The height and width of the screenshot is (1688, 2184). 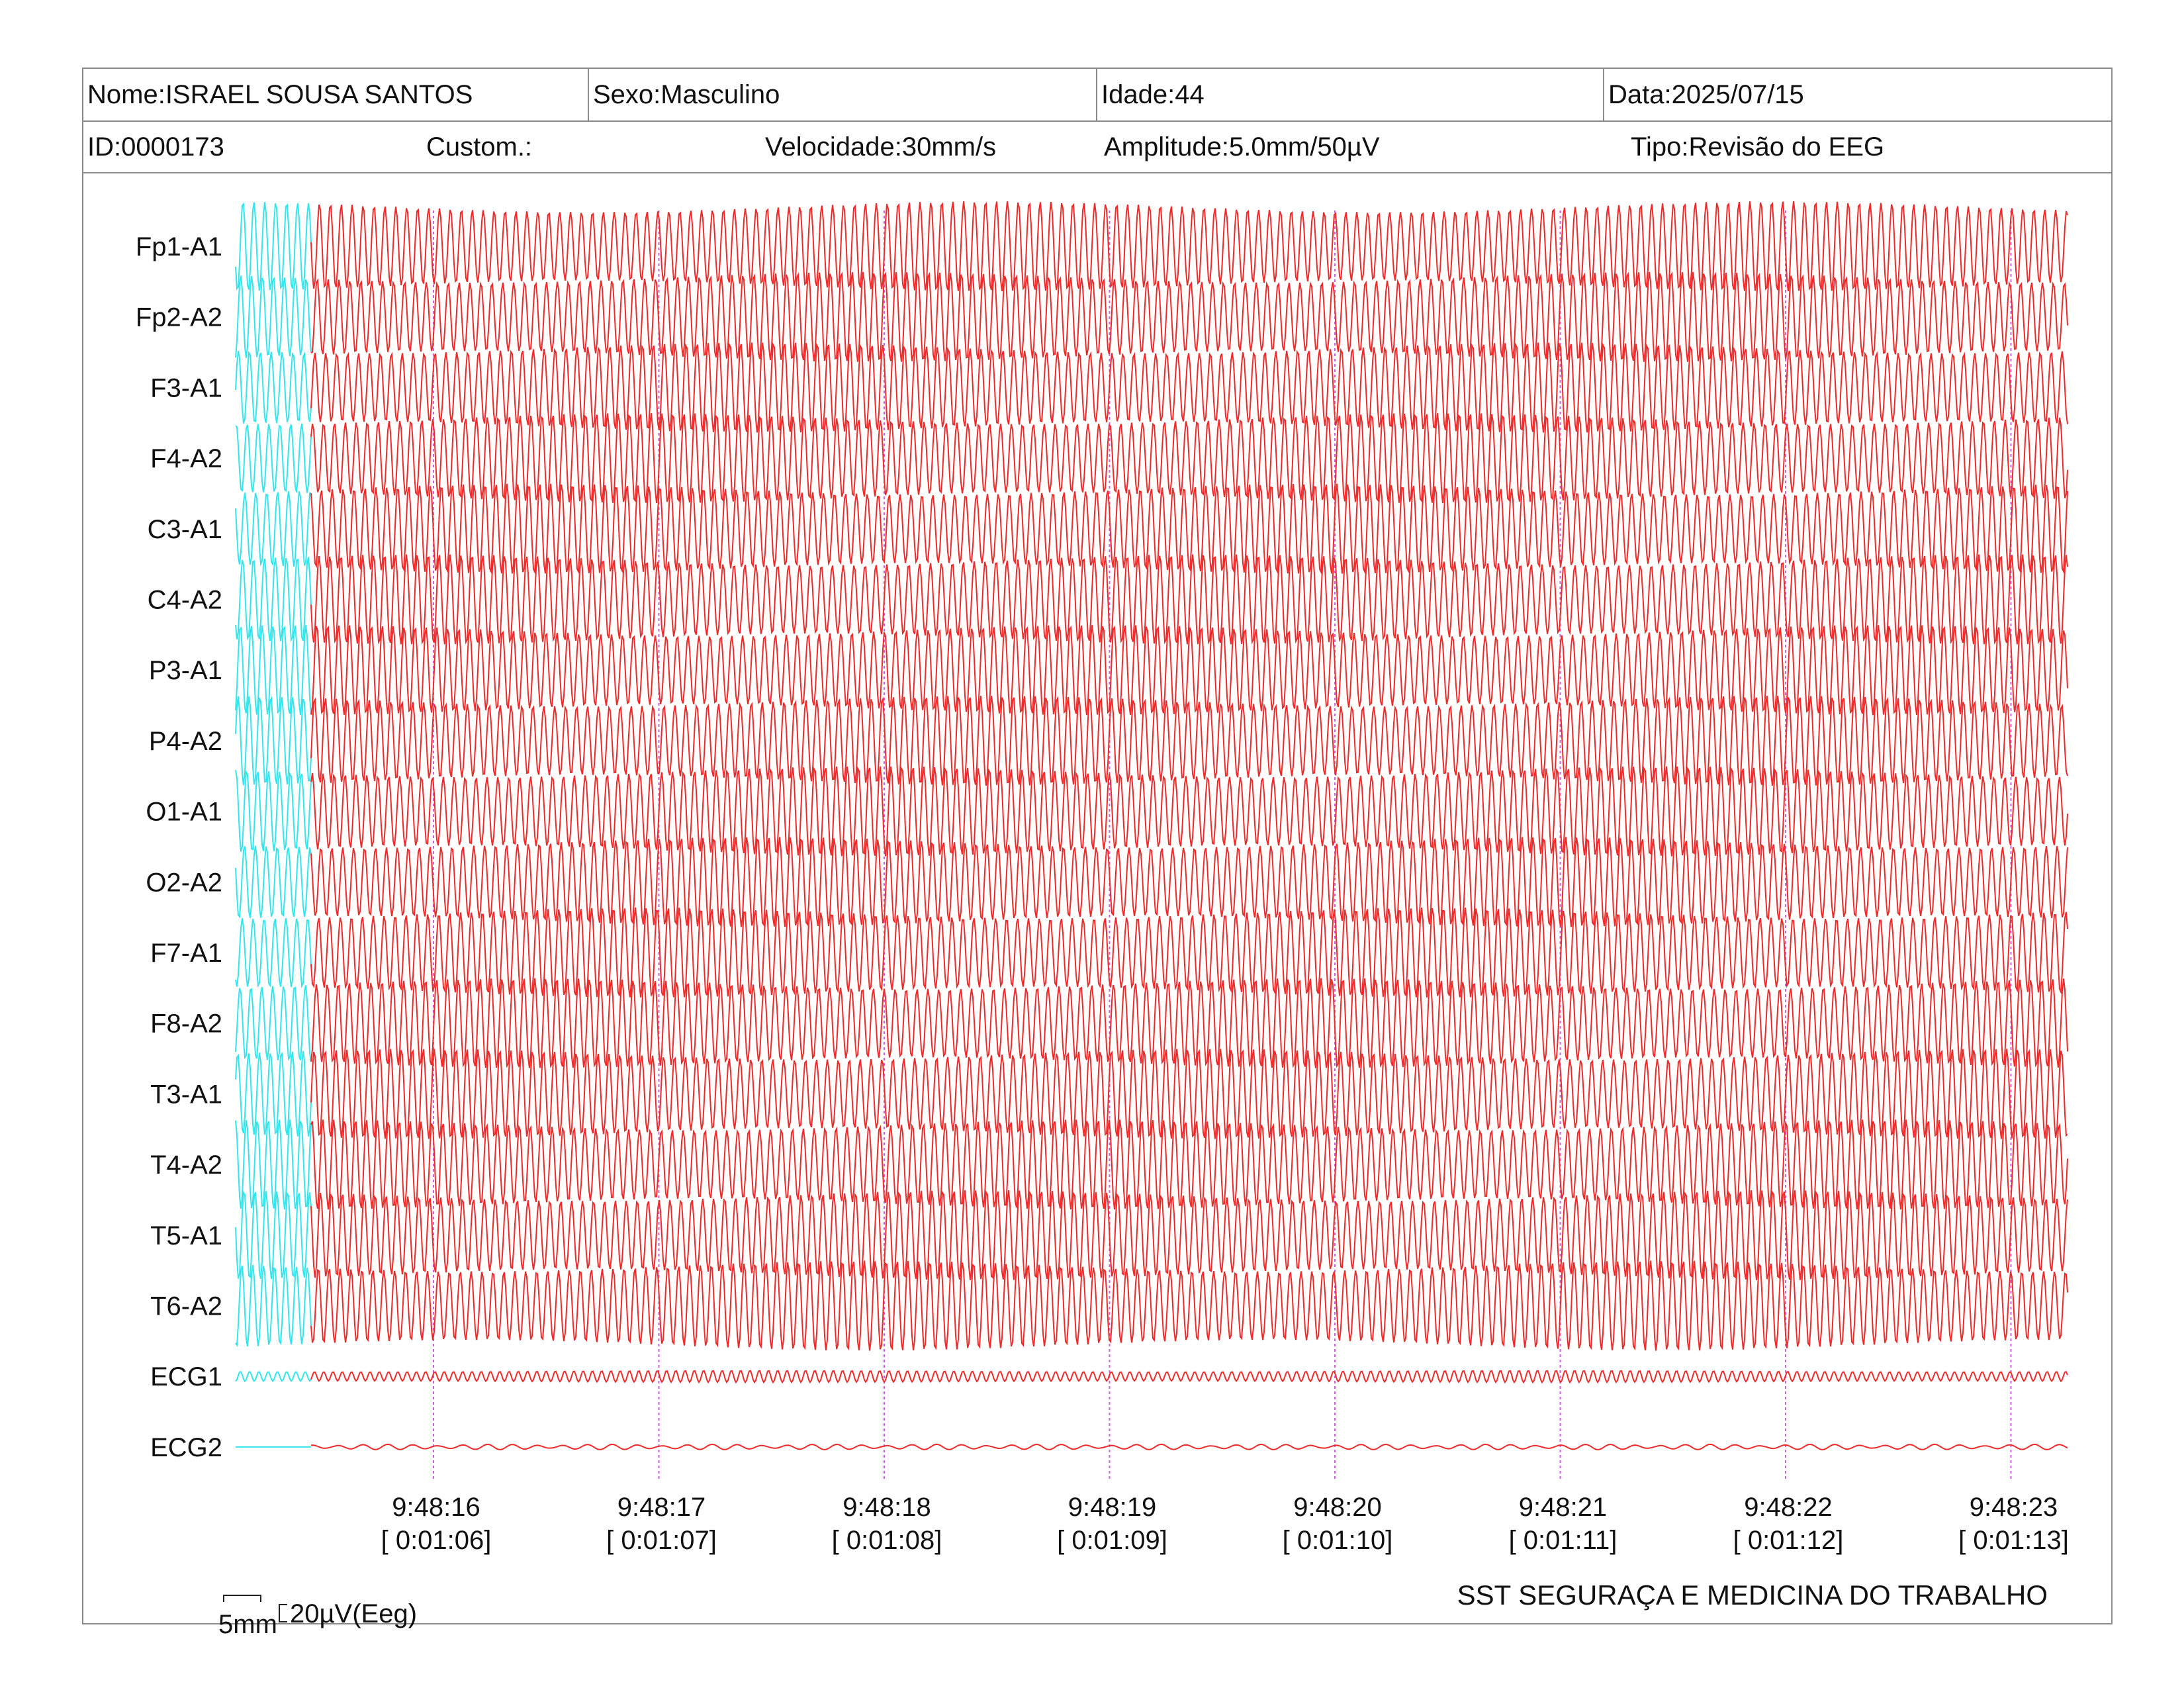 What do you see at coordinates (887, 1540) in the screenshot?
I see `time-elapsed-label: [ 0:01:08]` at bounding box center [887, 1540].